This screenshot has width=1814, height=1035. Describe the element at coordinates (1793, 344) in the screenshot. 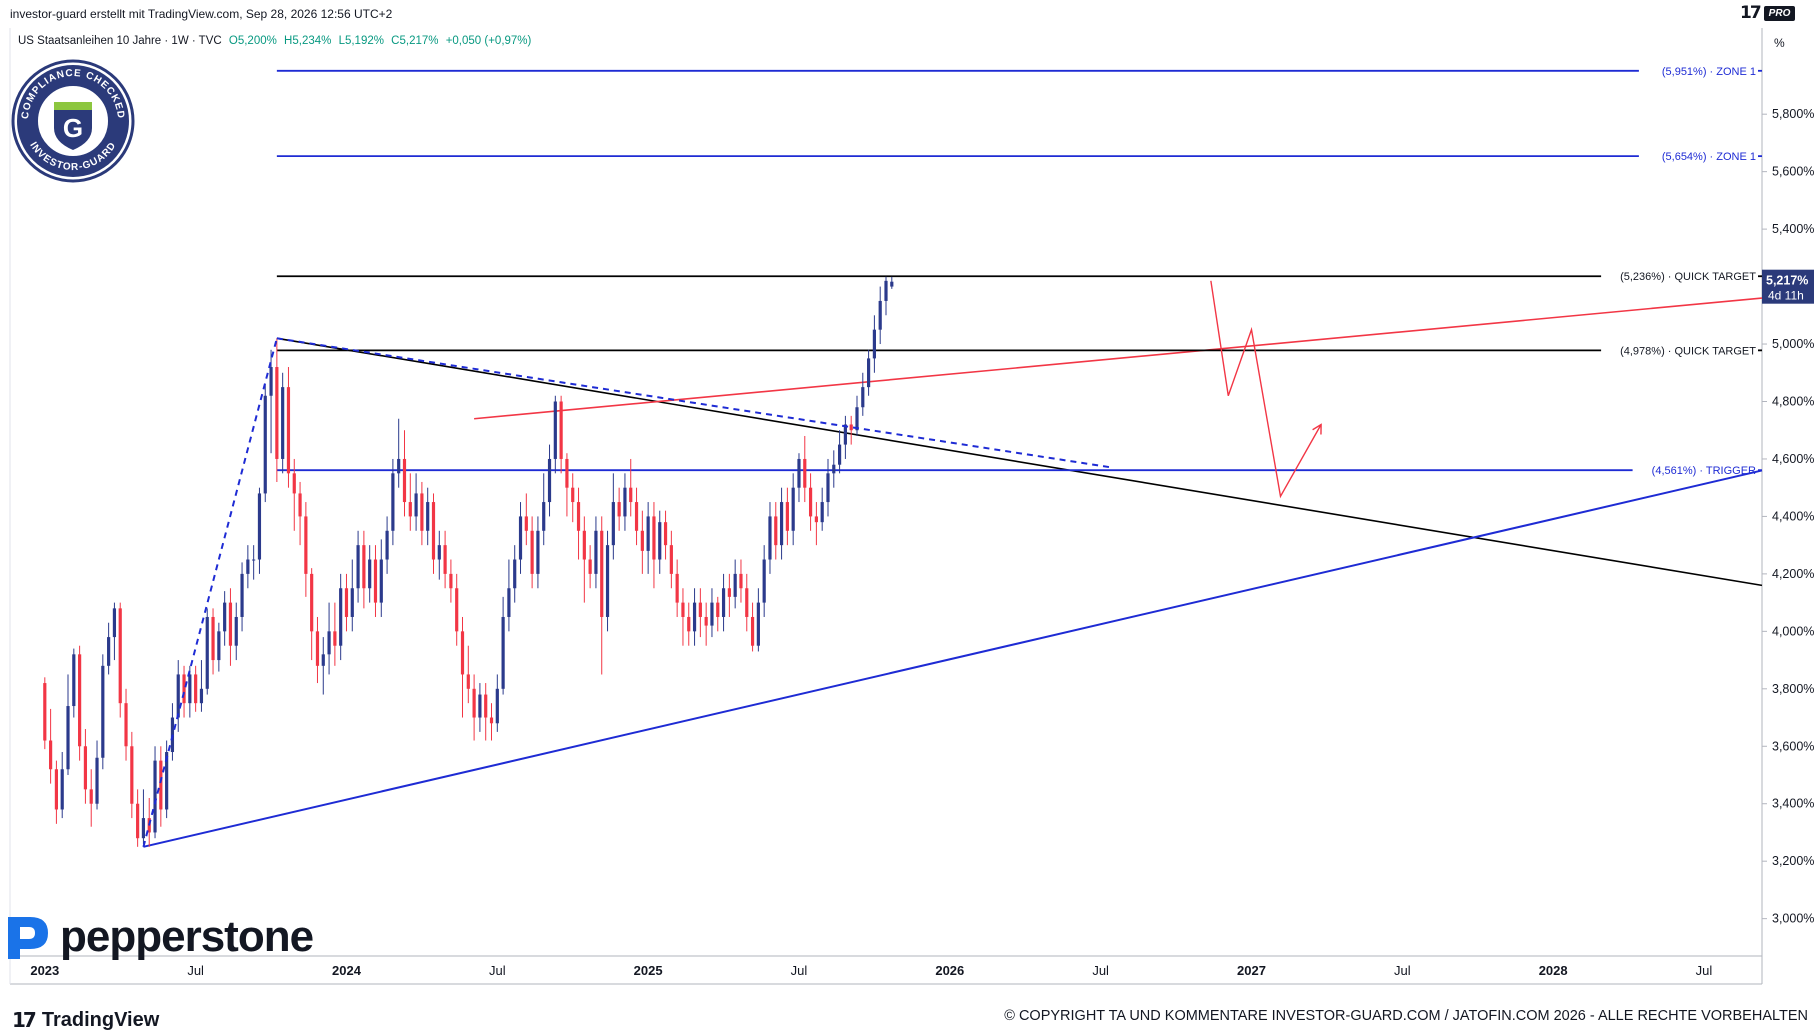

I see `y-tick-label: 5,000%` at that location.